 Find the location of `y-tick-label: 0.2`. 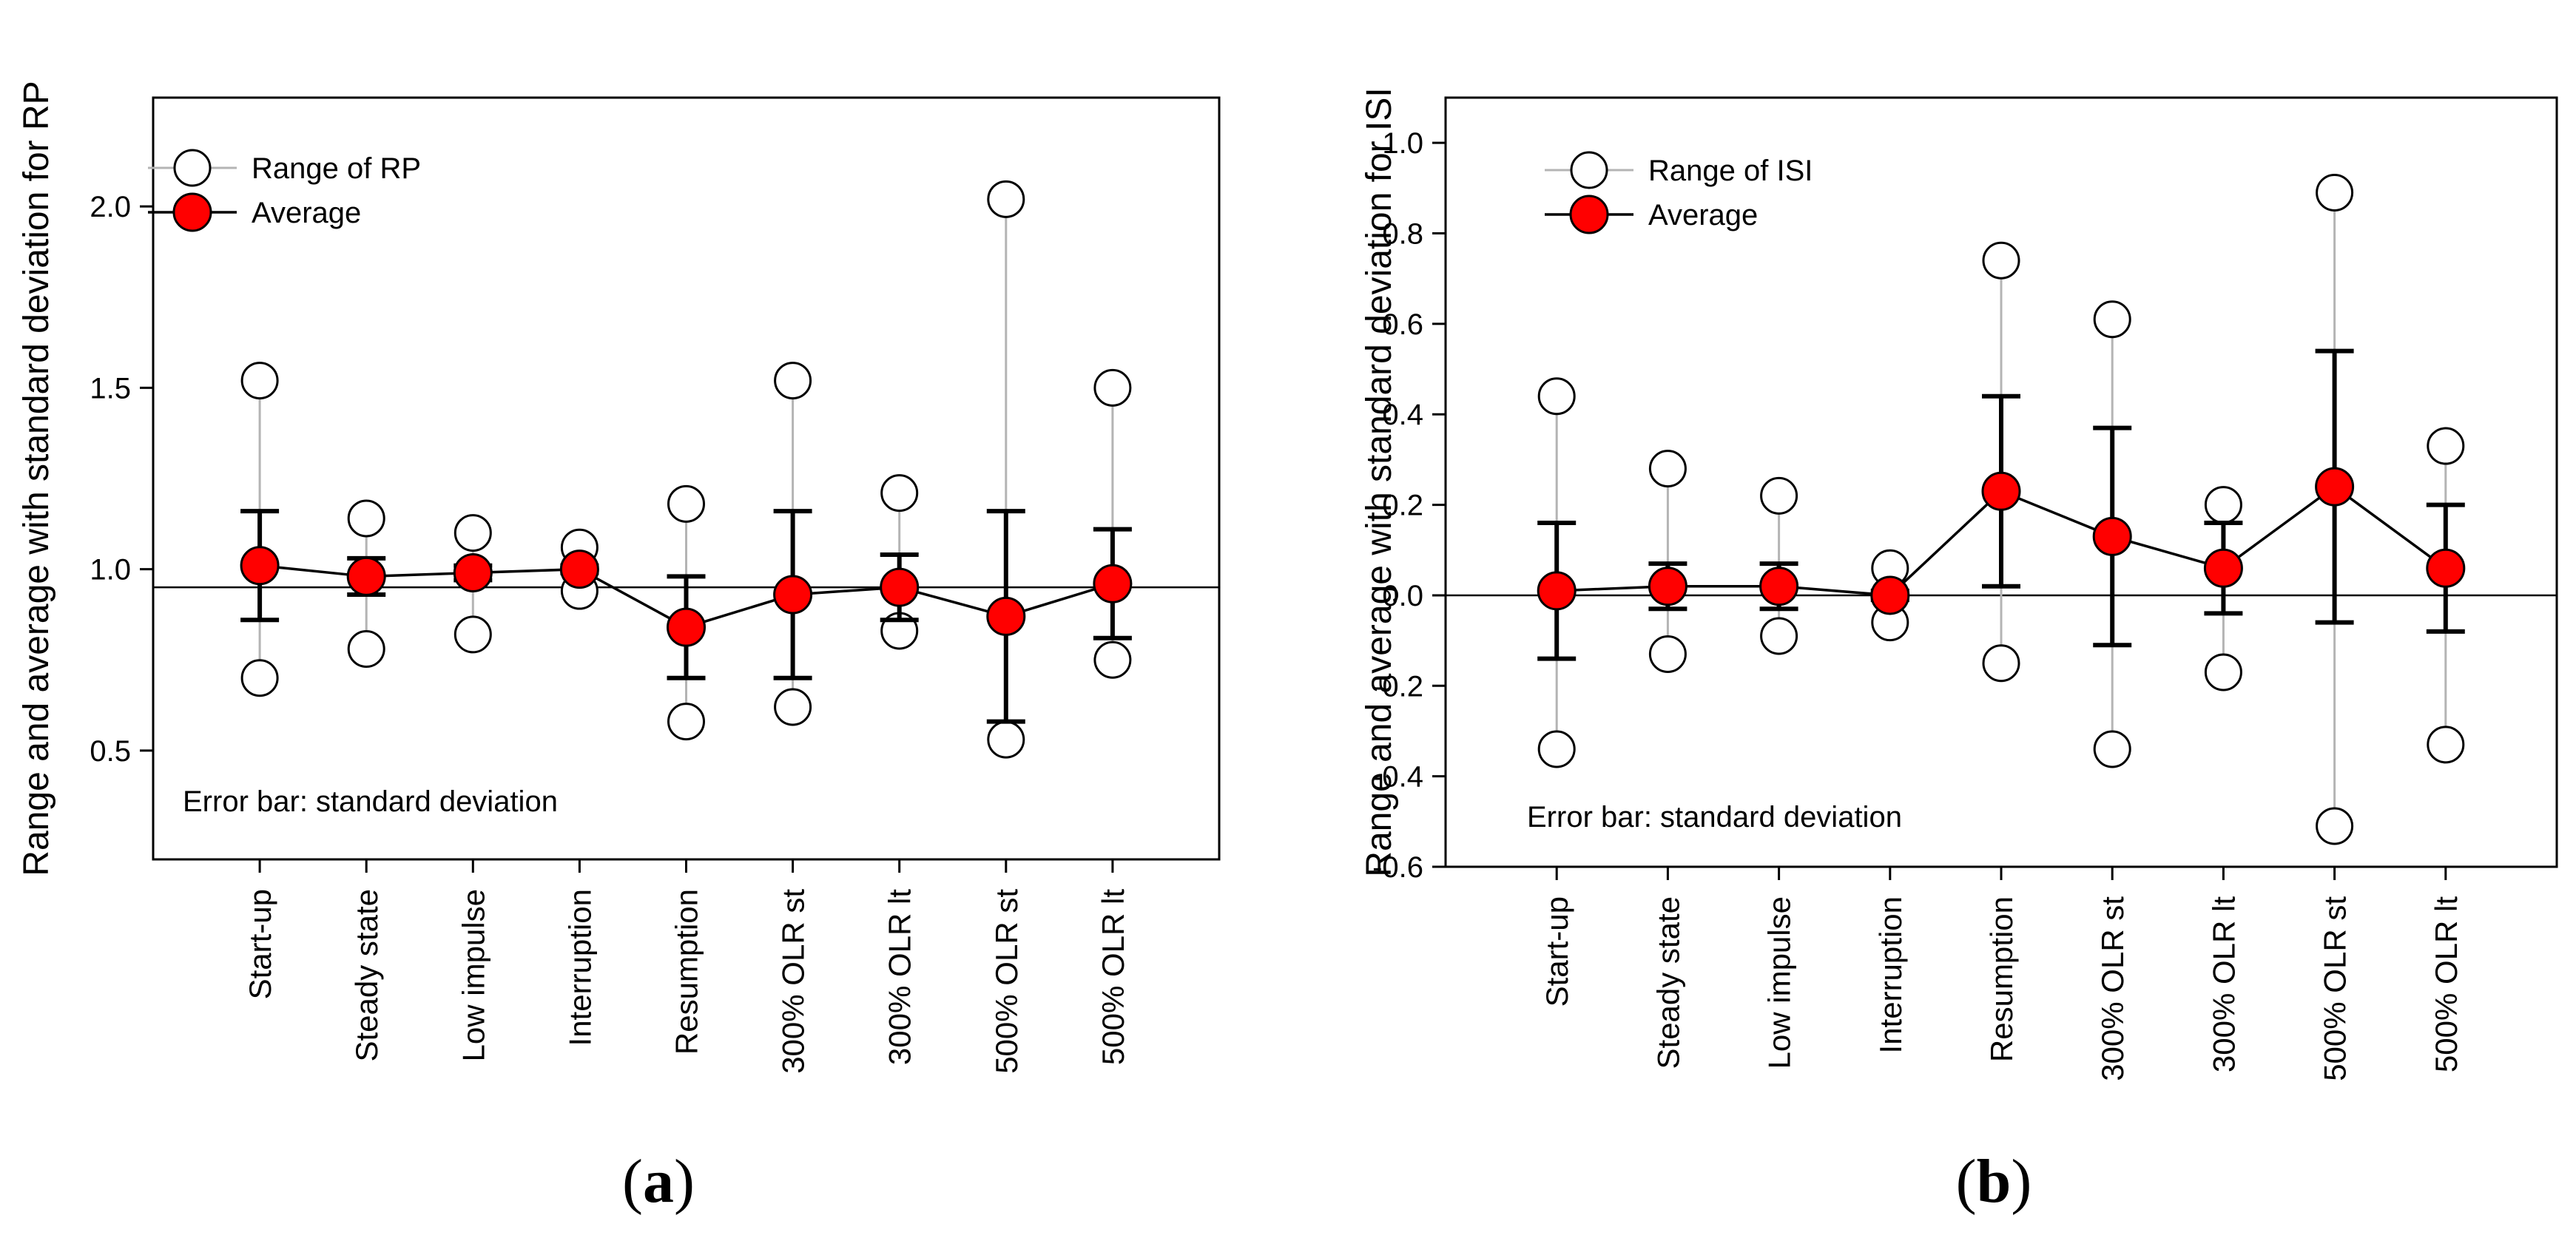

y-tick-label: 0.2 is located at coordinates (1402, 506).